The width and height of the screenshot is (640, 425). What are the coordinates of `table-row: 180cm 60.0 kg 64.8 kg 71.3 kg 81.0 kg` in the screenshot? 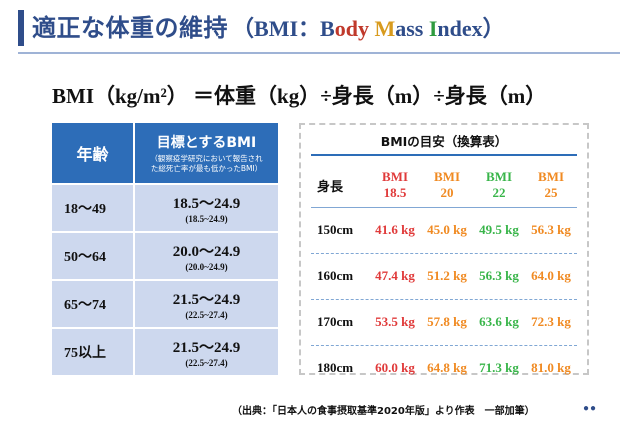 It's located at (444, 368).